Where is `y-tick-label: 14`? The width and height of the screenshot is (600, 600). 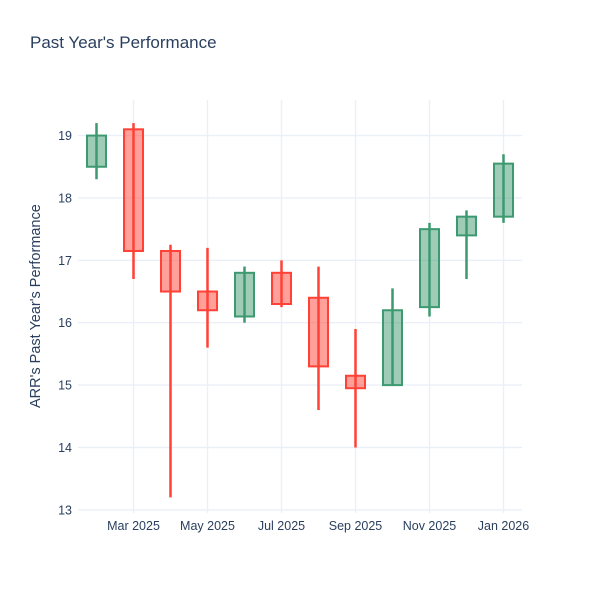 y-tick-label: 14 is located at coordinates (65, 448).